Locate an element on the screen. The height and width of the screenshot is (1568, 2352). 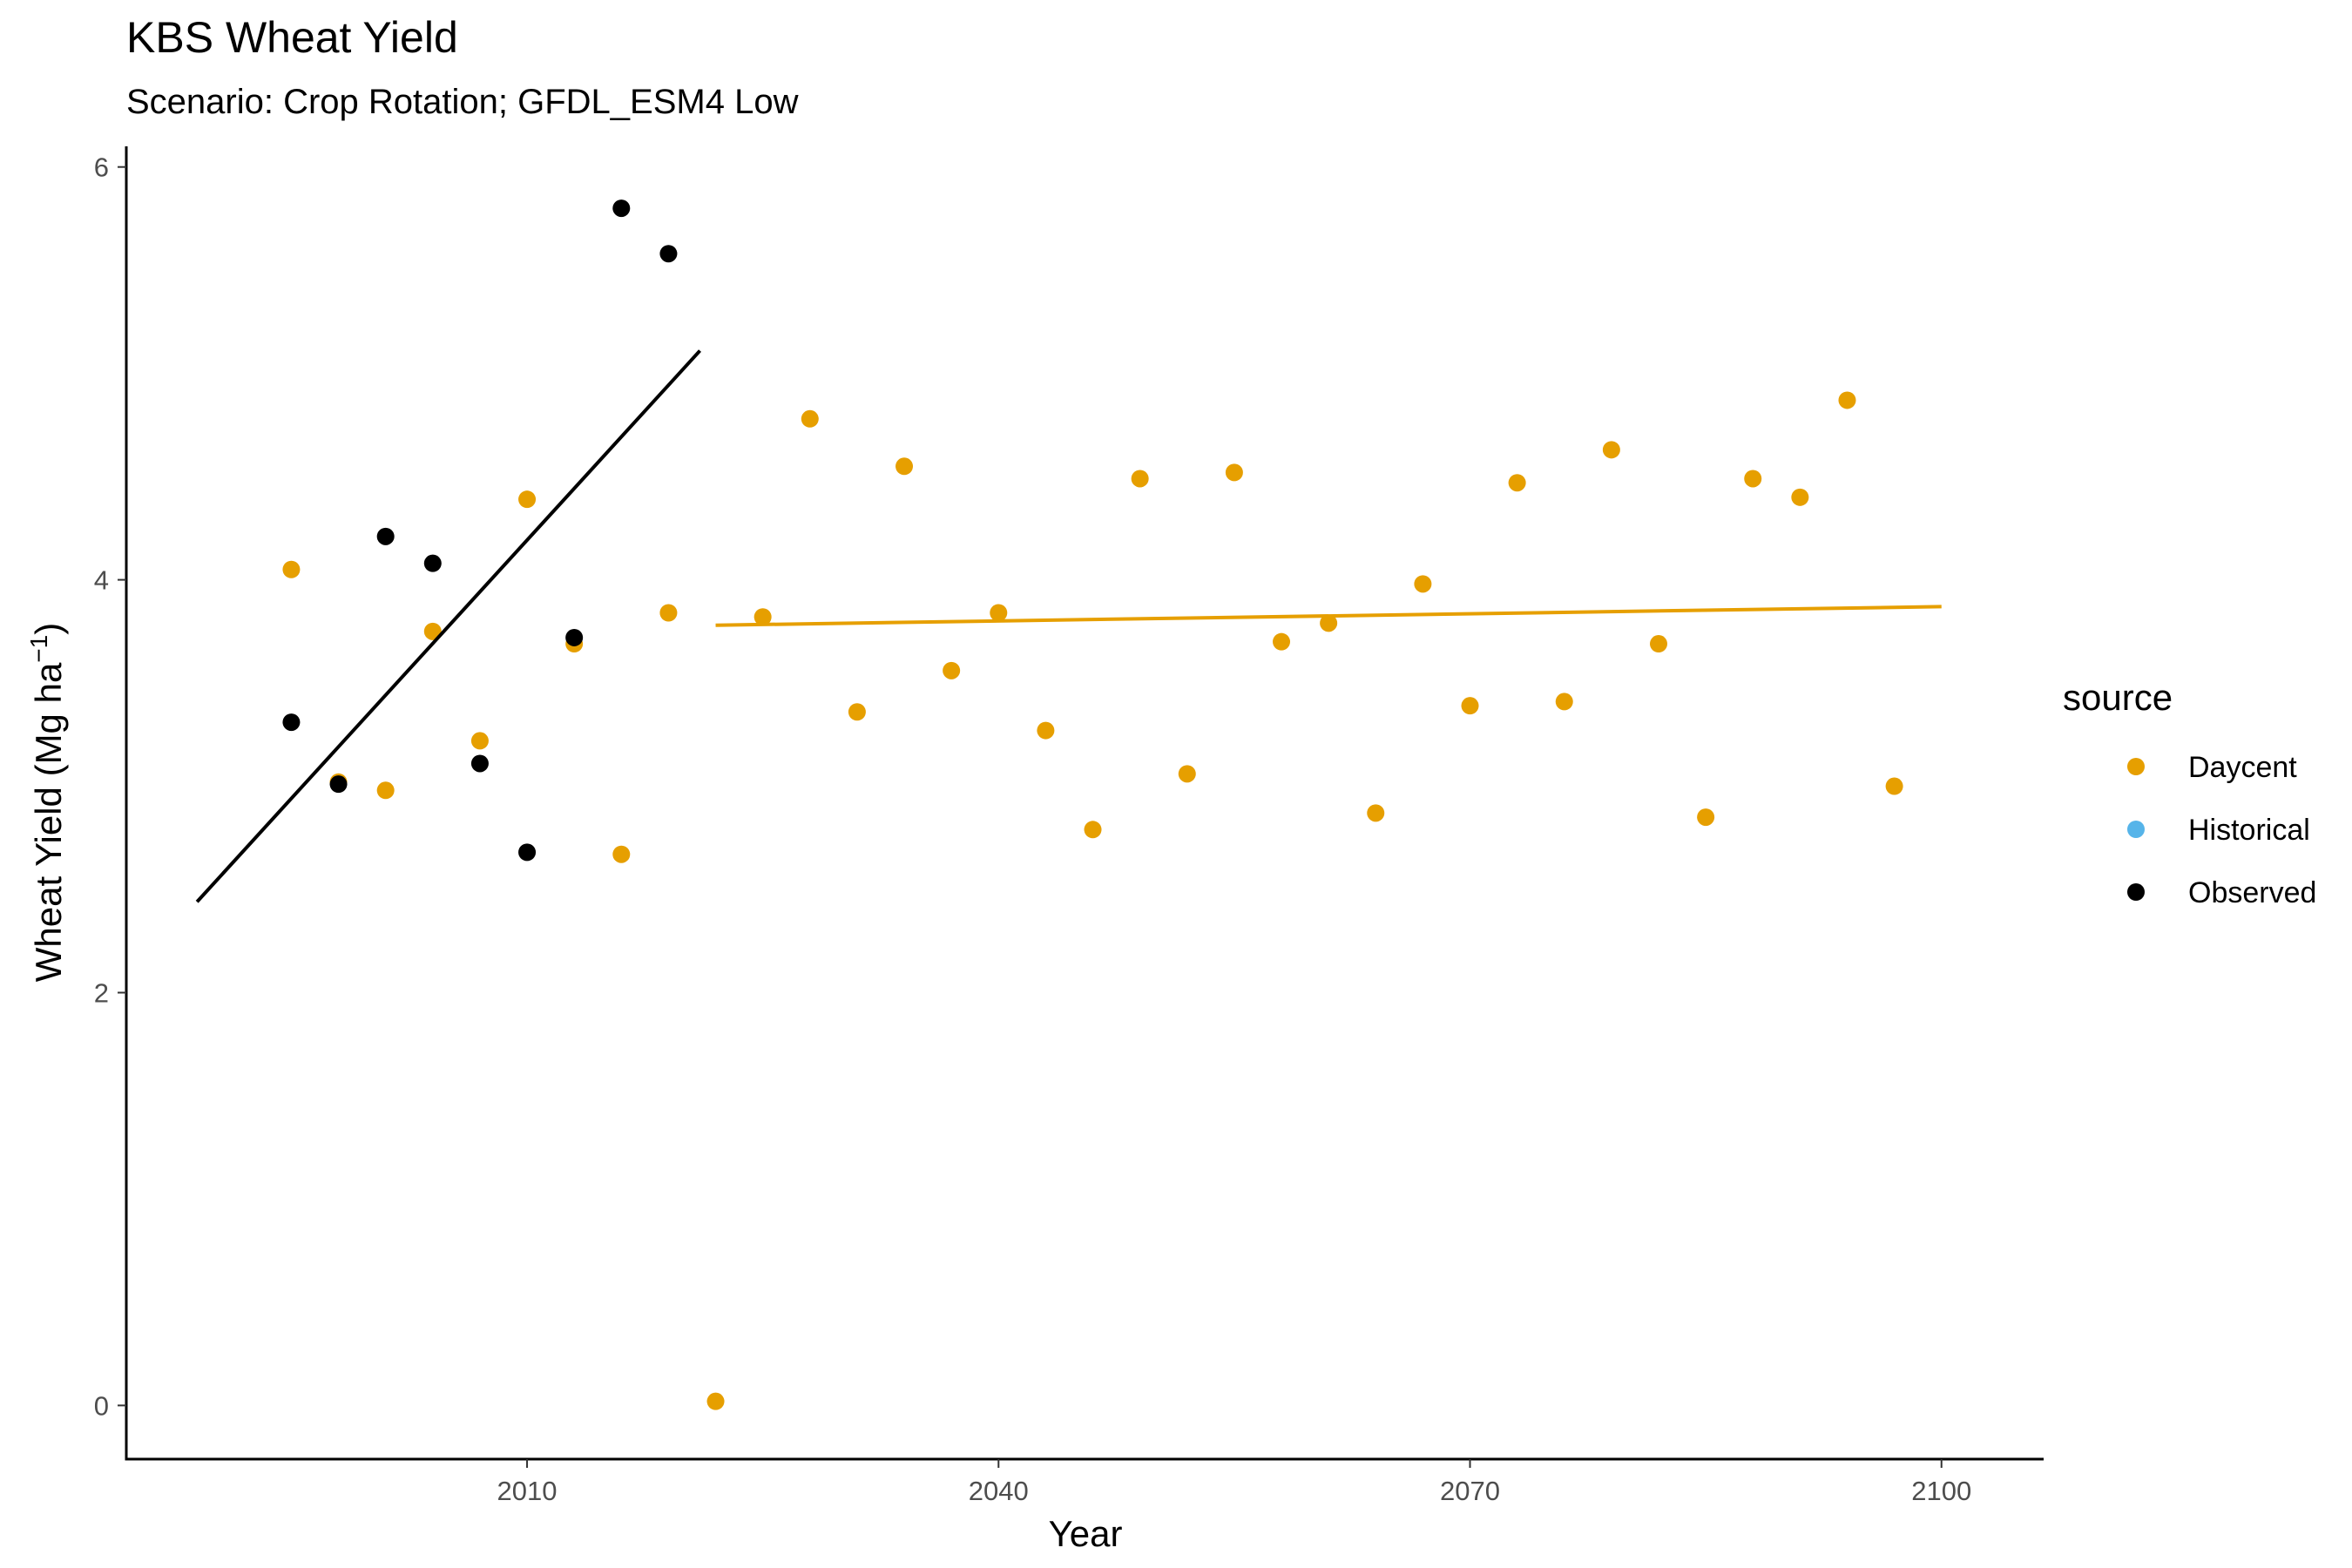
trend-line-observed is located at coordinates (448, 626).